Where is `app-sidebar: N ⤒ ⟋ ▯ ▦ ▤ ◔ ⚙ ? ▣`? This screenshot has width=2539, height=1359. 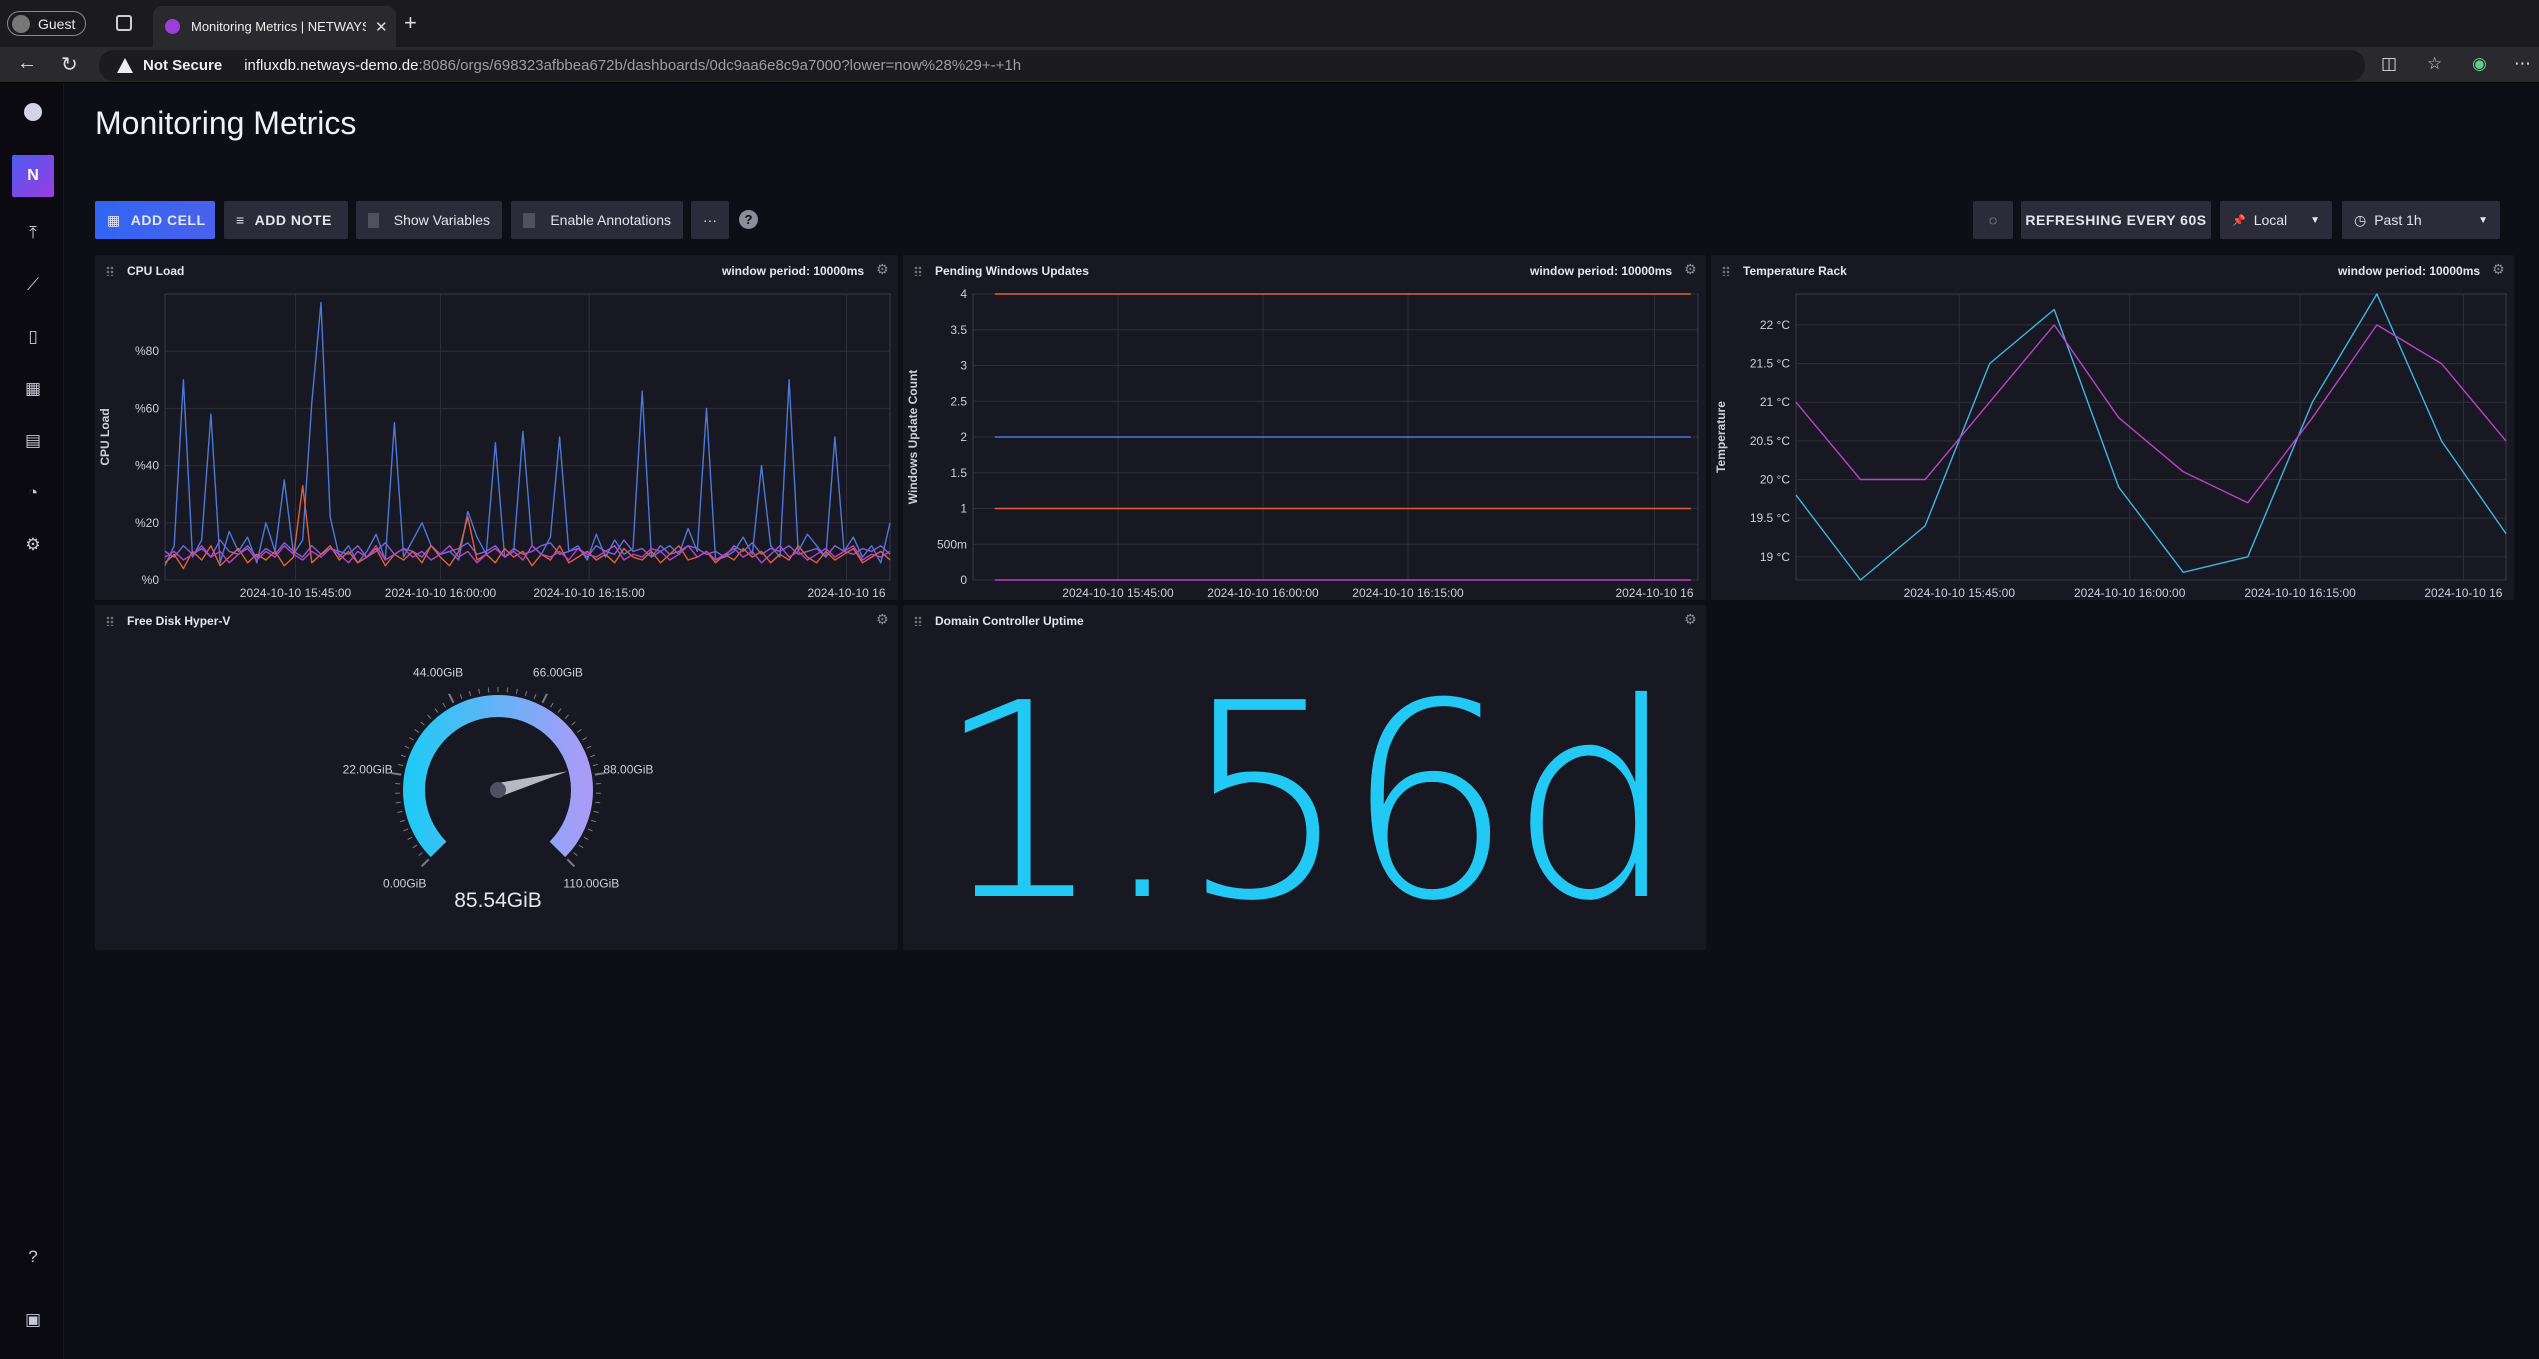
app-sidebar: N ⤒ ⟋ ▯ ▦ ▤ ◔ ⚙ ? ▣ is located at coordinates (32, 721).